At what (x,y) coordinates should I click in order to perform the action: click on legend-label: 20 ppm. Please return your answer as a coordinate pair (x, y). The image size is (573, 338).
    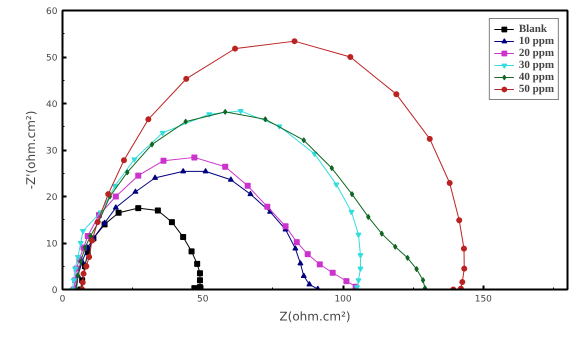
    Looking at the image, I should click on (536, 53).